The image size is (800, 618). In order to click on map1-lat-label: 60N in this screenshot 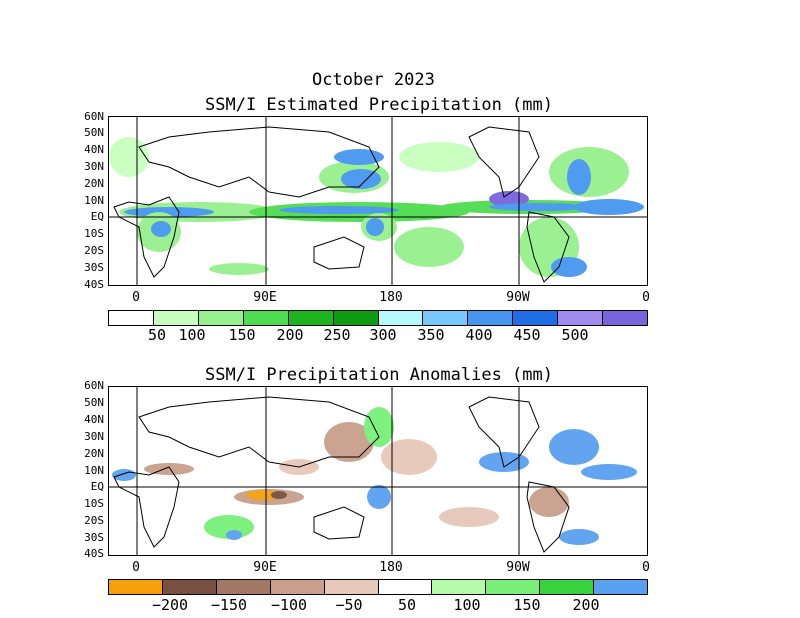, I will do `click(94, 116)`.